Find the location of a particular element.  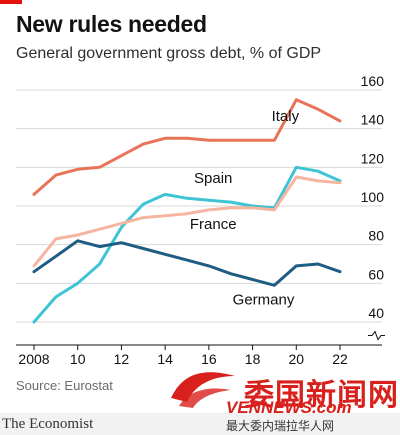

watermark-text: 委国新闻网 is located at coordinates (321, 395).